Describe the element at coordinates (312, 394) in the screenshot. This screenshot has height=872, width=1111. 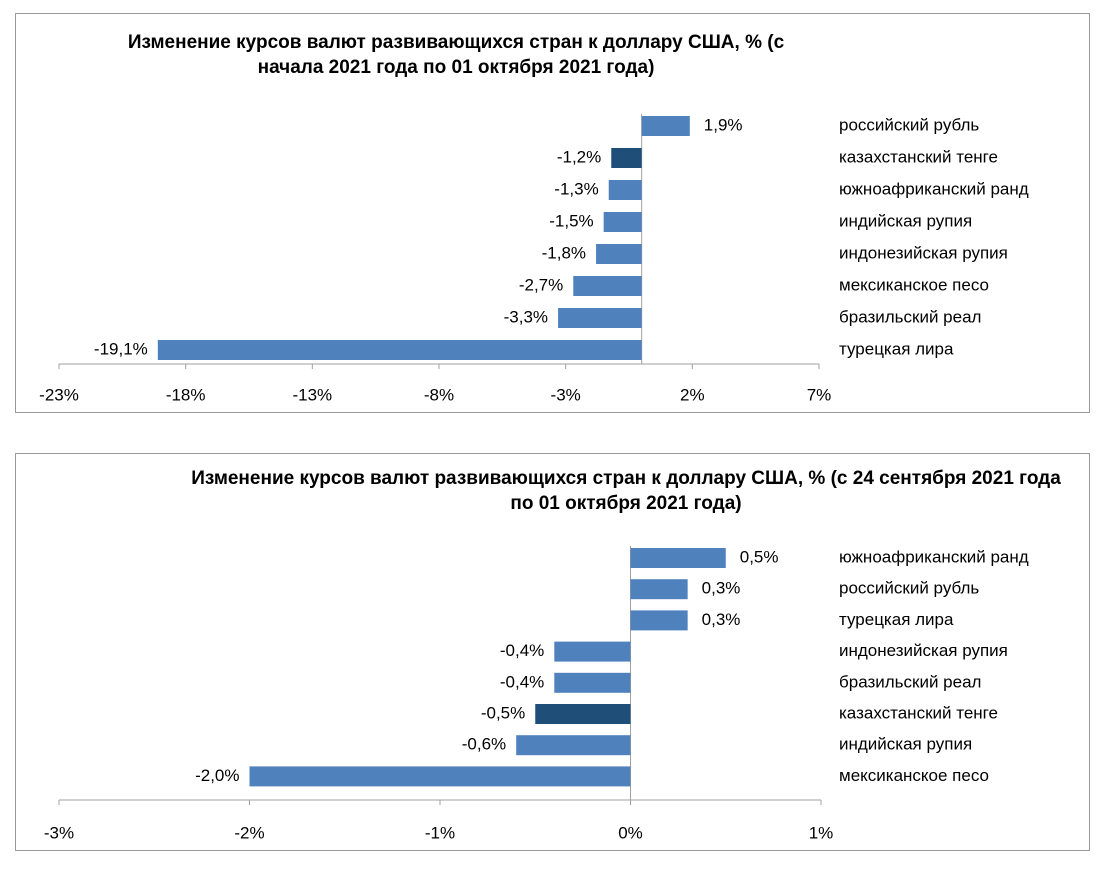
I see `x-tick-label: -13%` at that location.